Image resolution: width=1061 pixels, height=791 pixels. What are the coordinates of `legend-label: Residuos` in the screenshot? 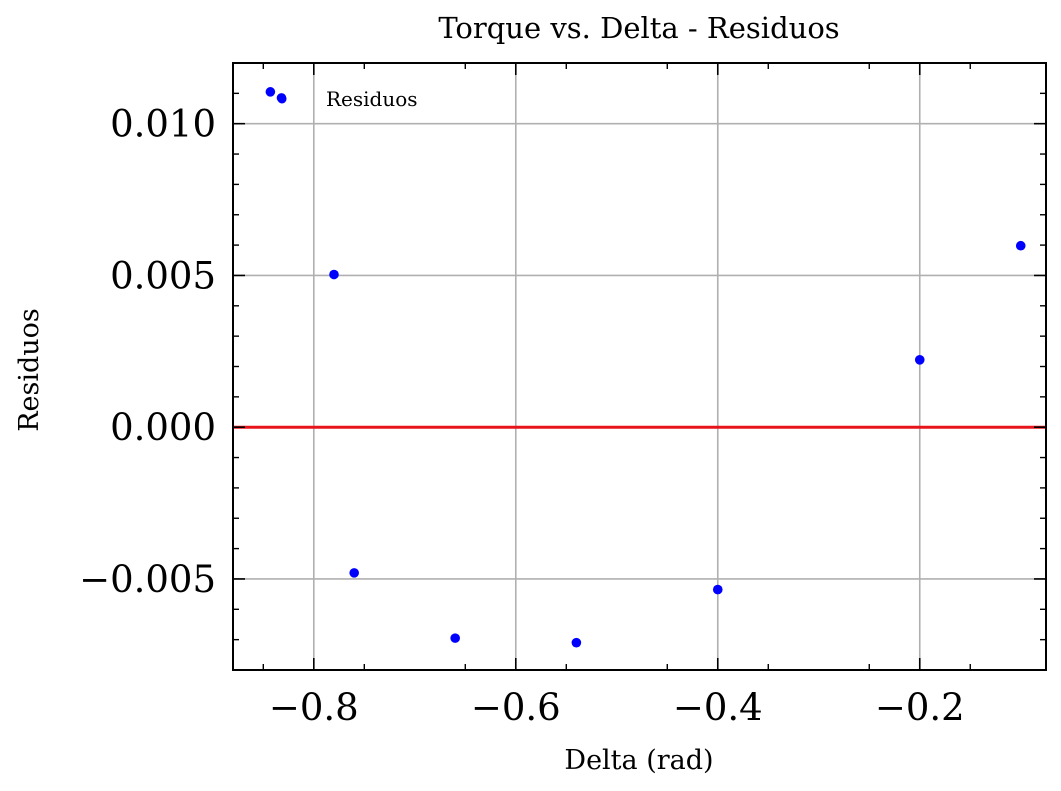 It's located at (372, 99).